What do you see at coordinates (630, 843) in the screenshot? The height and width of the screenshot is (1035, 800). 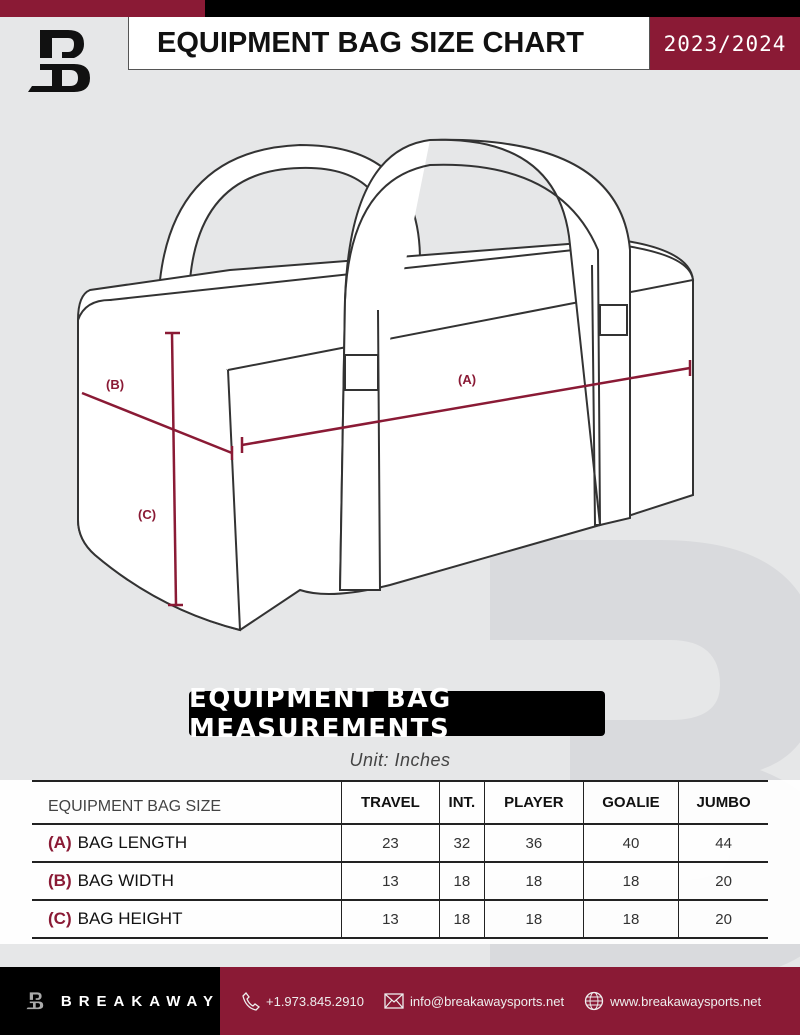 I see `cell: 40` at bounding box center [630, 843].